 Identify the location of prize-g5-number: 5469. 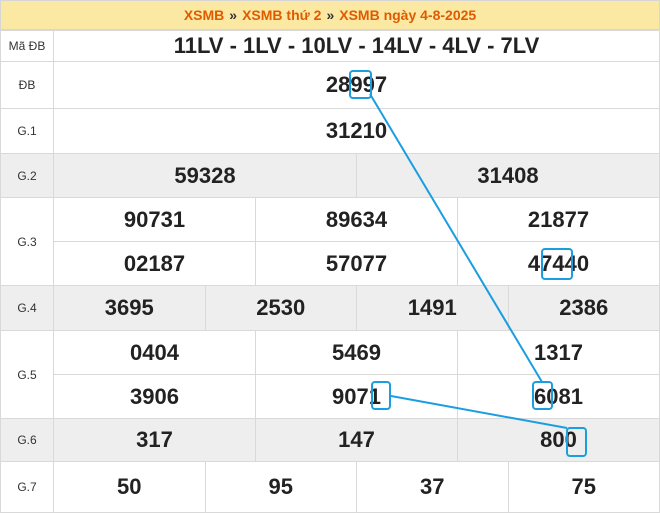
(356, 352).